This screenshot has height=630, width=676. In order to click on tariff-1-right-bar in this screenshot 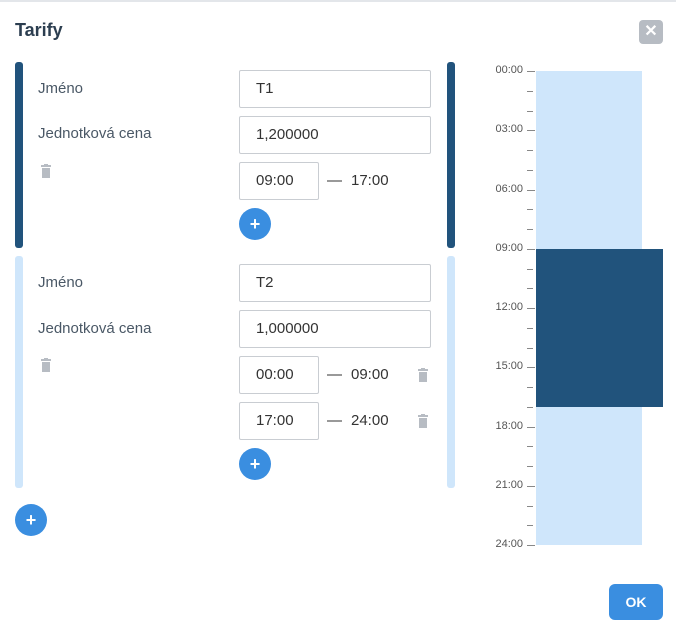, I will do `click(451, 155)`.